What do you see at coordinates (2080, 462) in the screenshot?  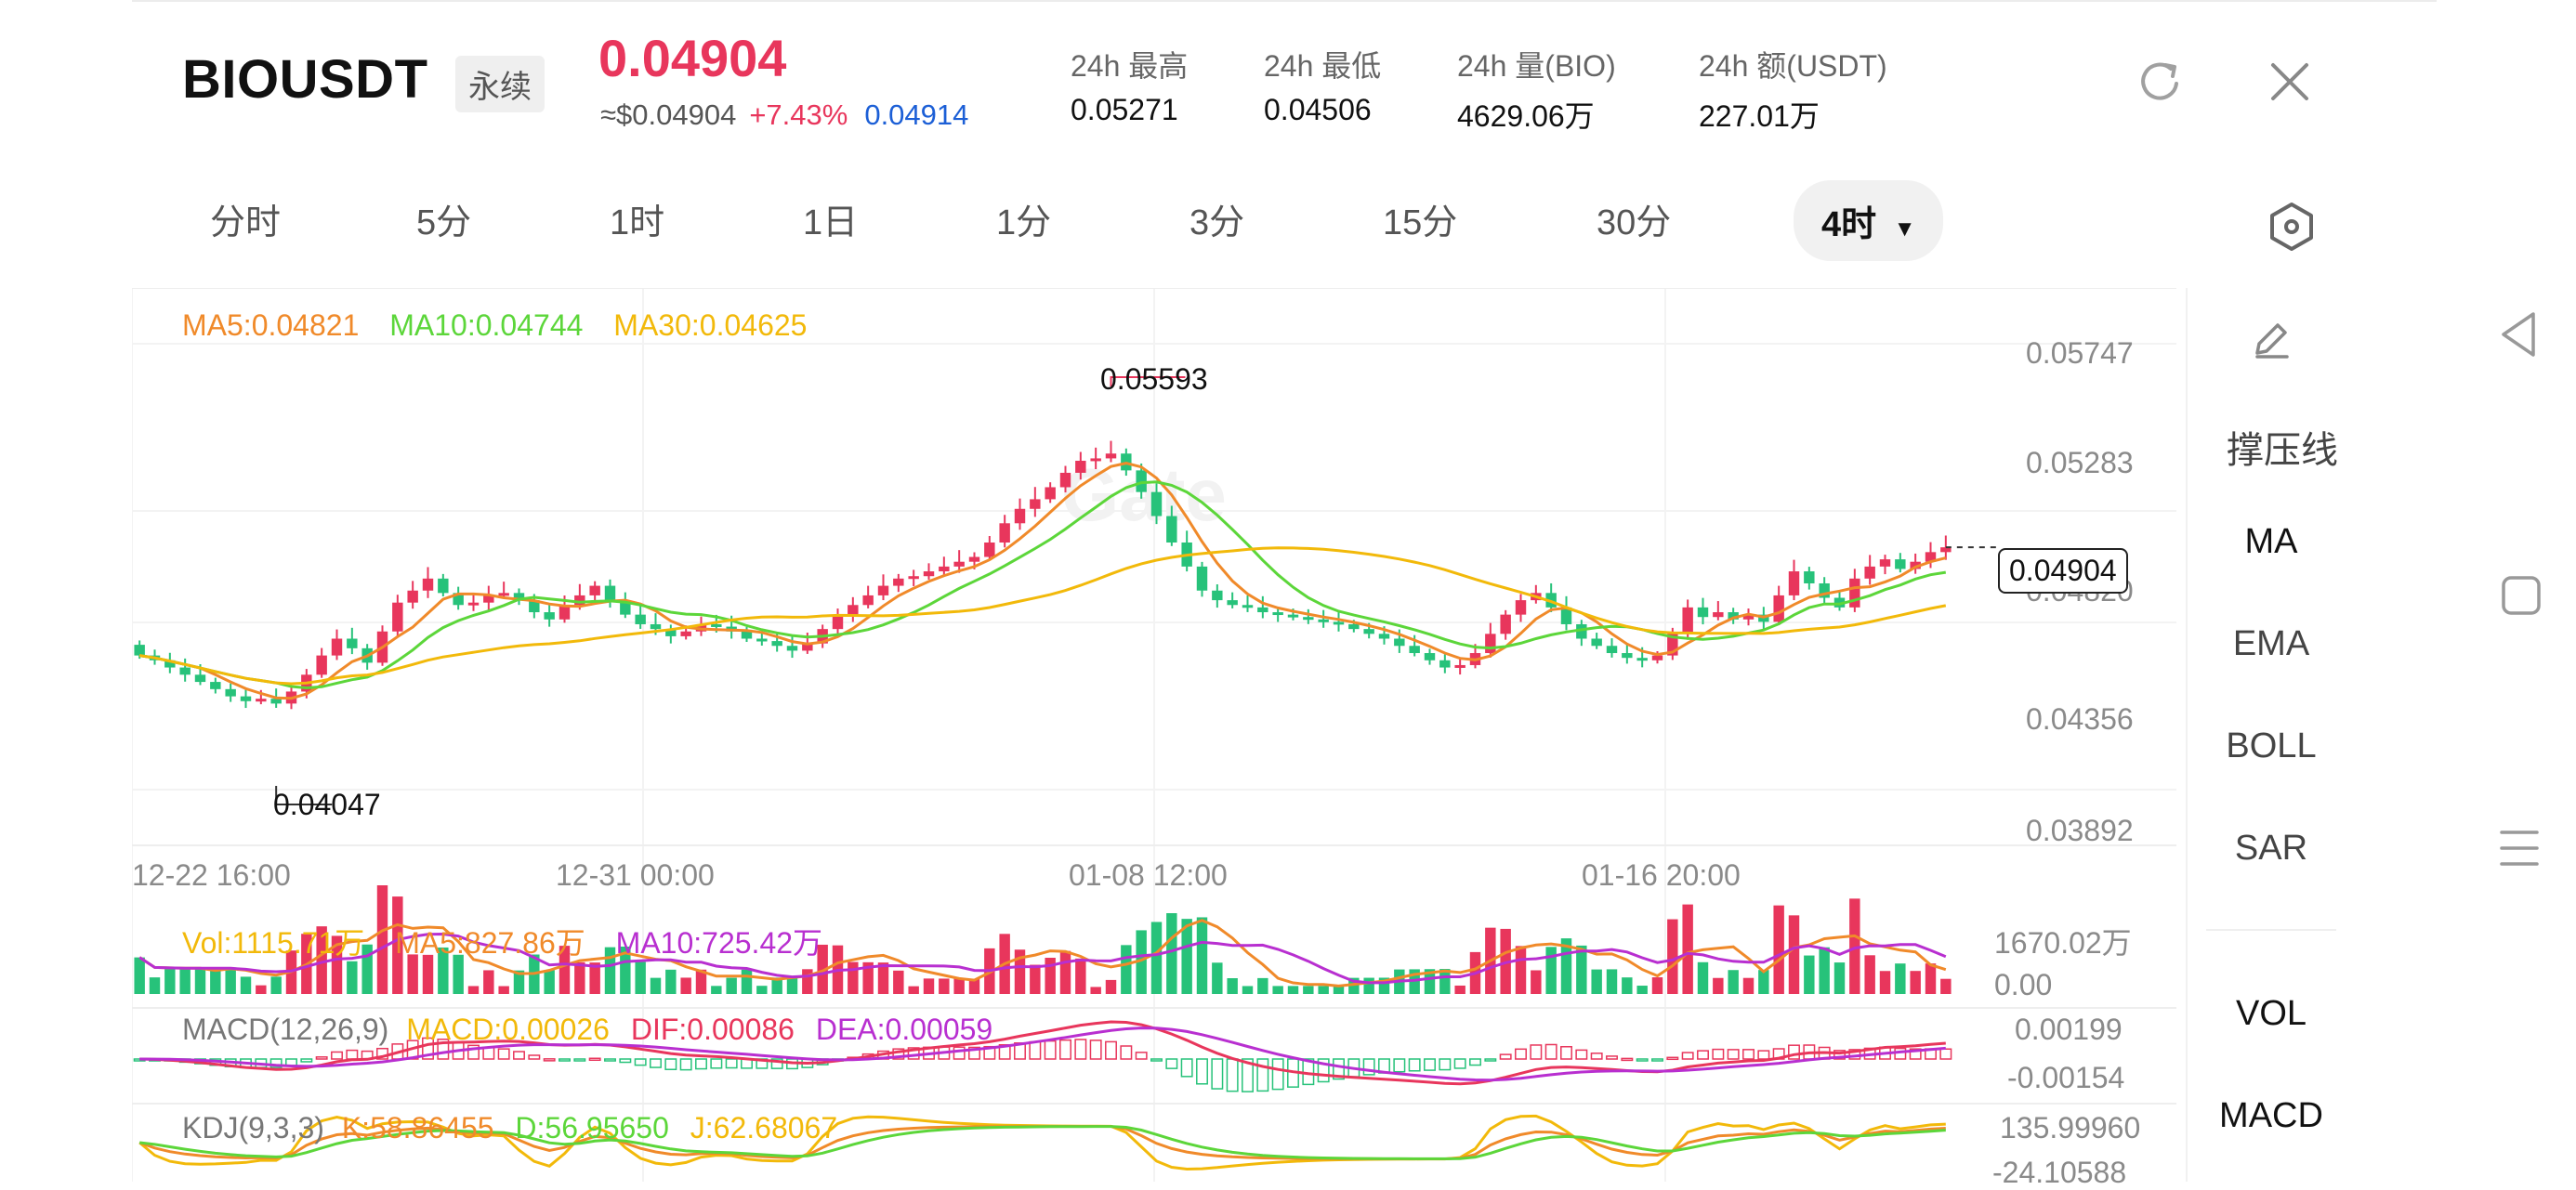 I see `y-axis-label: 0.05283` at bounding box center [2080, 462].